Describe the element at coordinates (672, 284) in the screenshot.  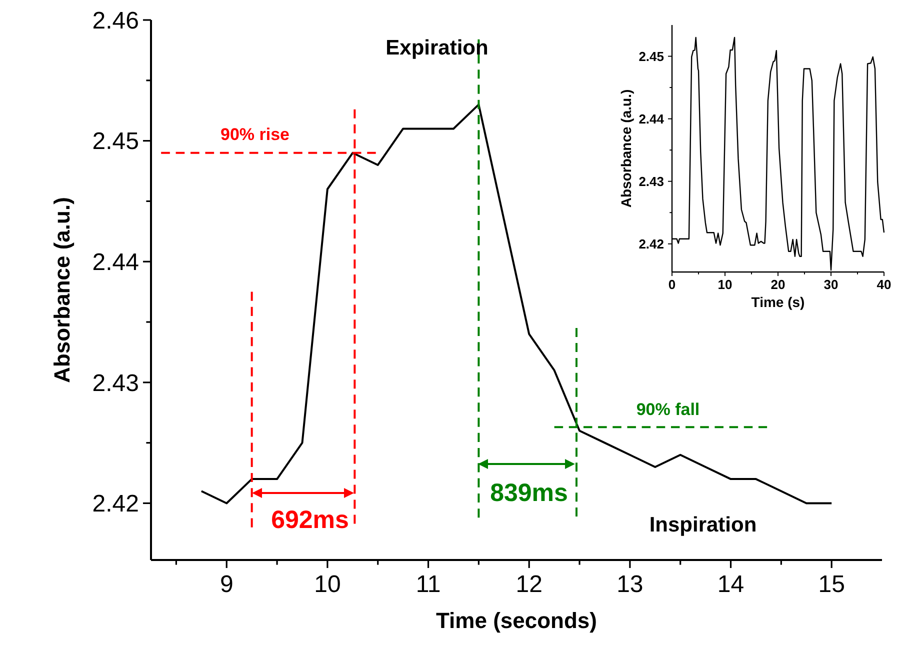
I see `x-tick-label: 0` at that location.